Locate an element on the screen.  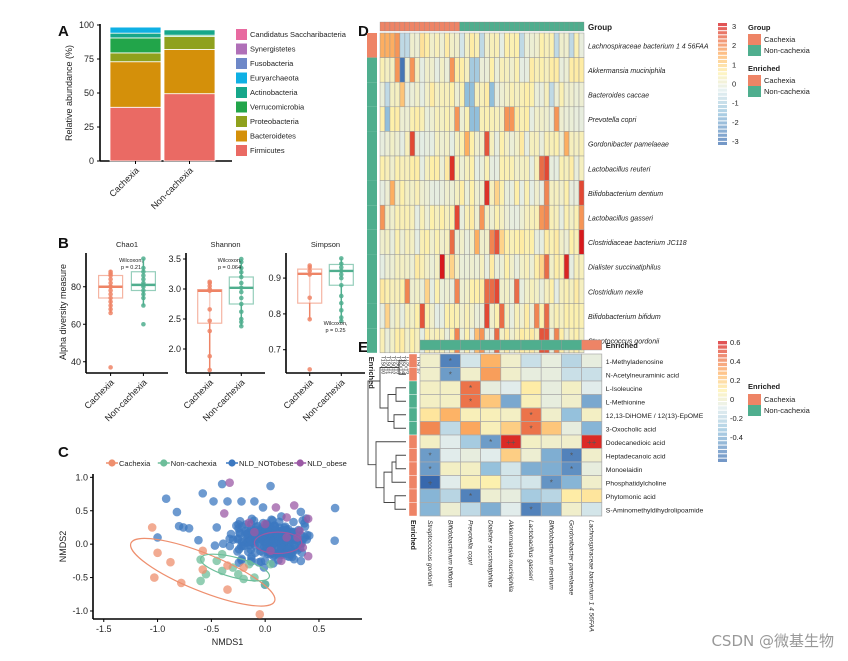
facet-title: Chao1 is located at coordinates (127, 244).